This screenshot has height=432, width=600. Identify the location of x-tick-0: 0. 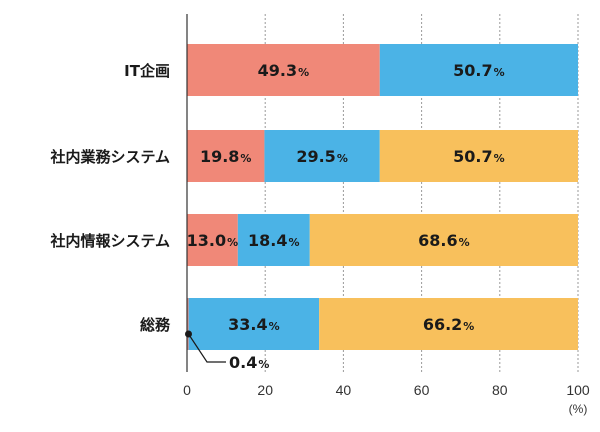
(187, 390).